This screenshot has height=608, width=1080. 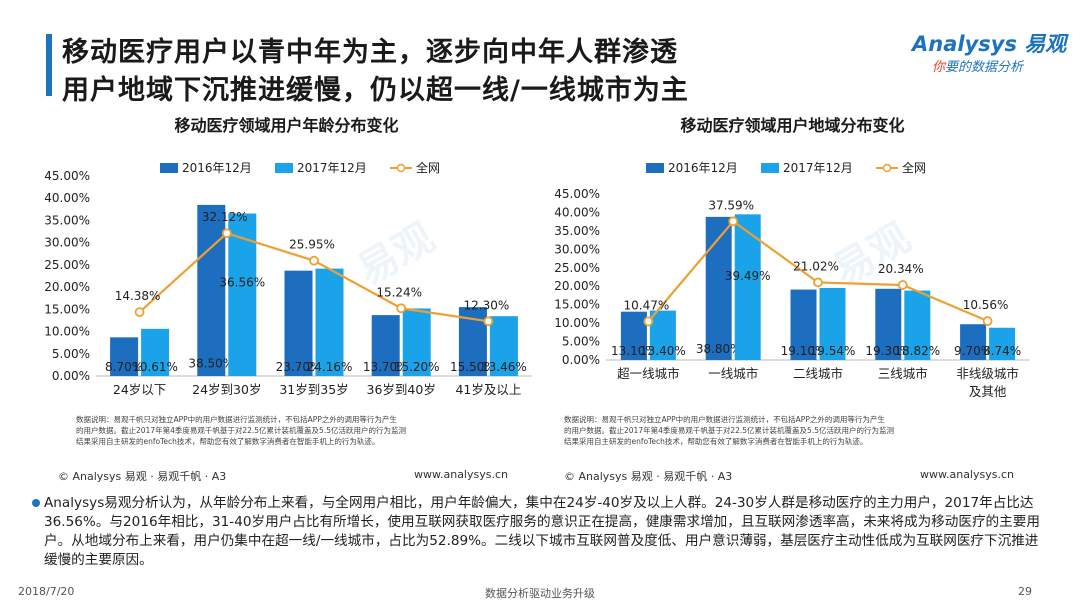 I want to click on bar-value-label: 39.49%, so click(x=748, y=276).